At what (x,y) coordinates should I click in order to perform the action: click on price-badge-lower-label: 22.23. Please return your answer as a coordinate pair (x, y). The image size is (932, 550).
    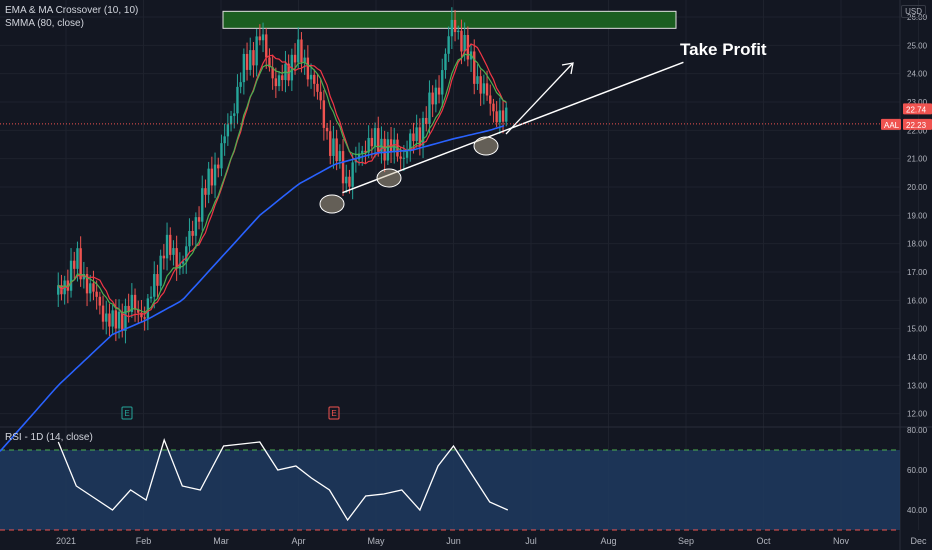
    Looking at the image, I should click on (916, 125).